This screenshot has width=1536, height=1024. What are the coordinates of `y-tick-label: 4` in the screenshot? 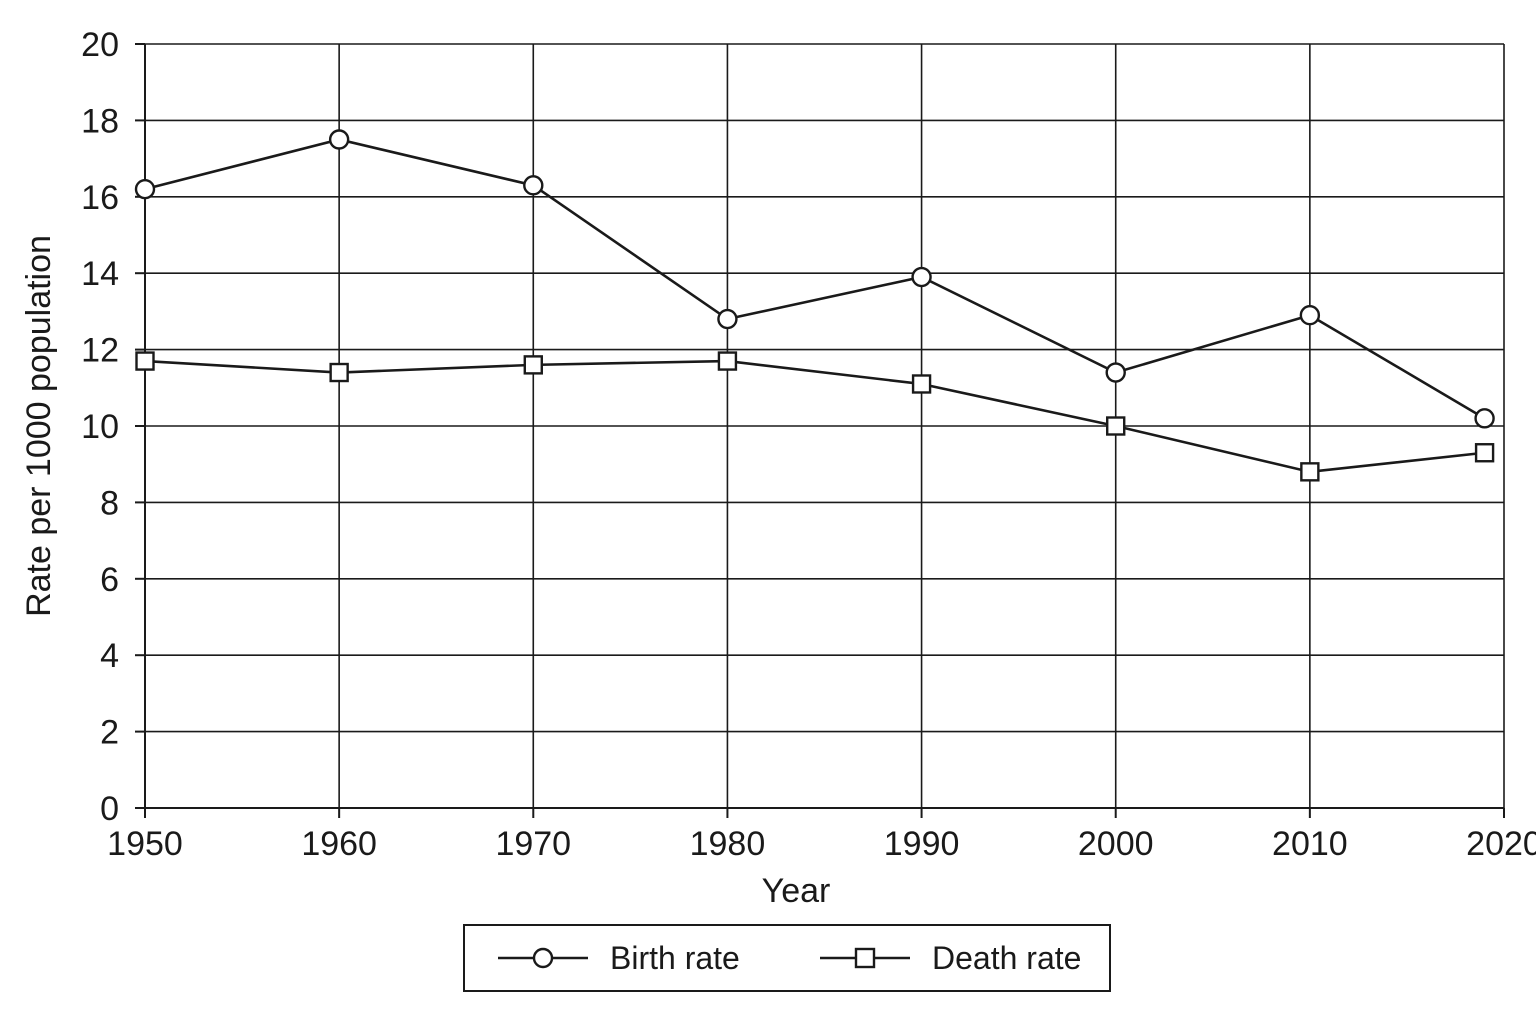 It's located at (109, 656).